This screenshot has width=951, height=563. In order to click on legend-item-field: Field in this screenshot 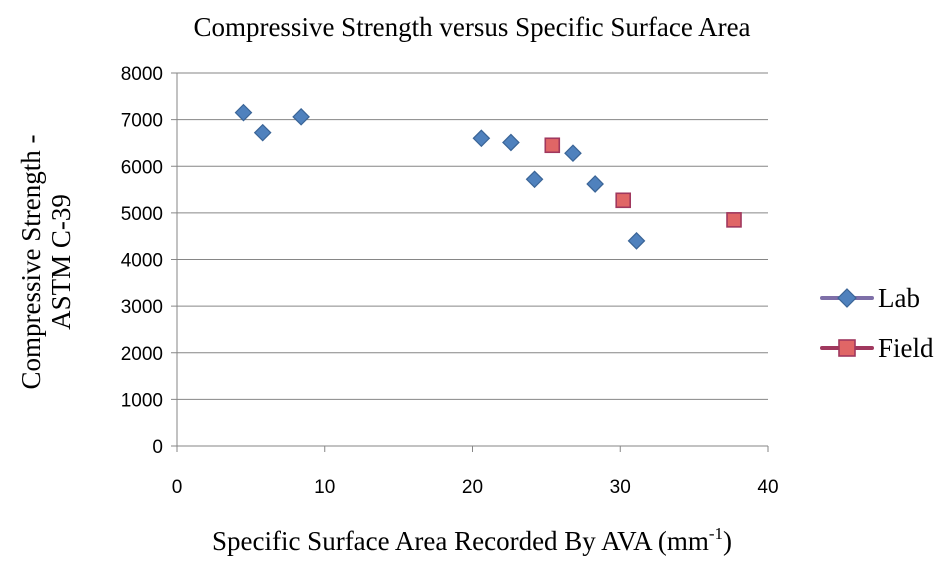, I will do `click(877, 348)`.